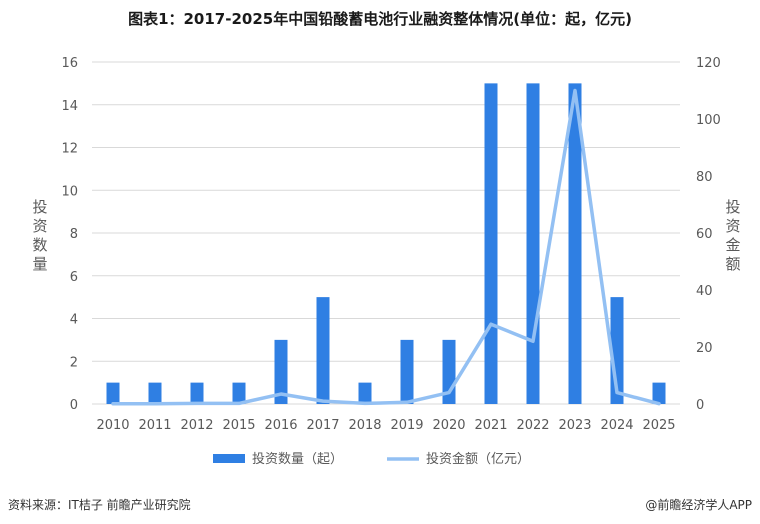 The height and width of the screenshot is (524, 760). What do you see at coordinates (616, 425) in the screenshot?
I see `x-tick-label: 2024` at bounding box center [616, 425].